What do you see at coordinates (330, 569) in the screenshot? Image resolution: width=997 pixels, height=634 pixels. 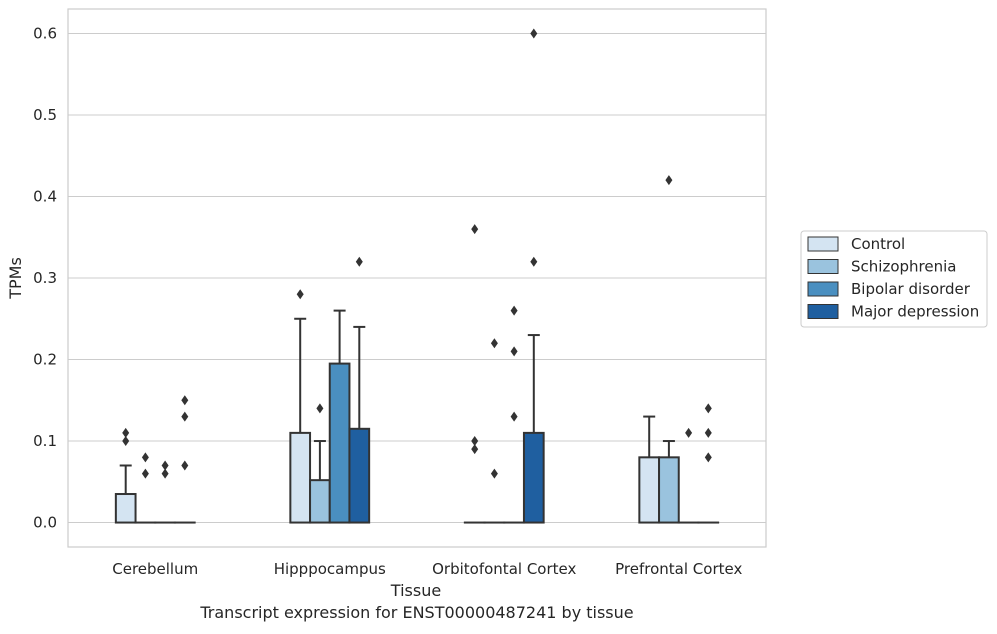 I see `x-tick-label: Hipppocampus` at bounding box center [330, 569].